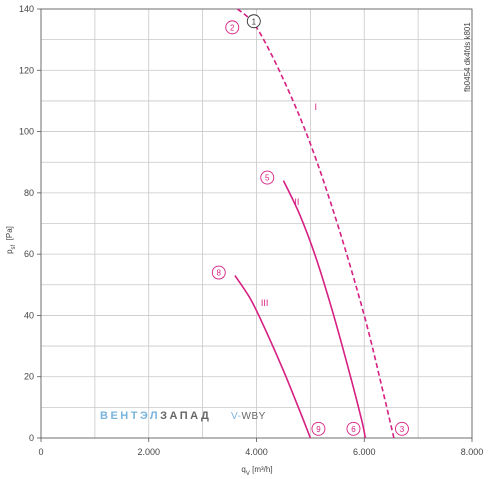  I want to click on x-tick-label: 2.000, so click(148, 452).